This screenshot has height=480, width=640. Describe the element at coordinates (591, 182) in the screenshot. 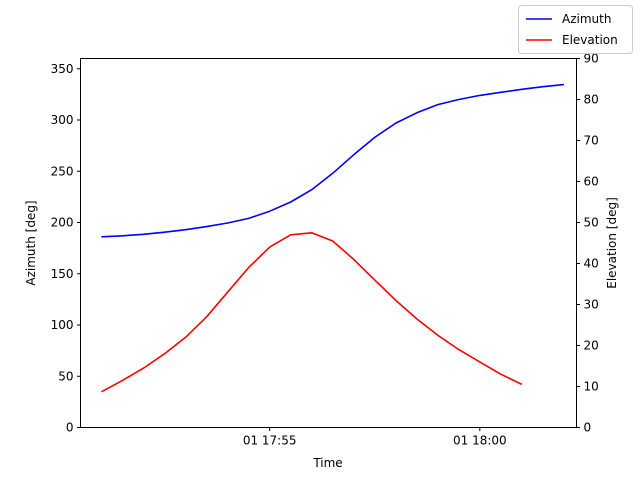

I see `right-tick-label: 60` at that location.